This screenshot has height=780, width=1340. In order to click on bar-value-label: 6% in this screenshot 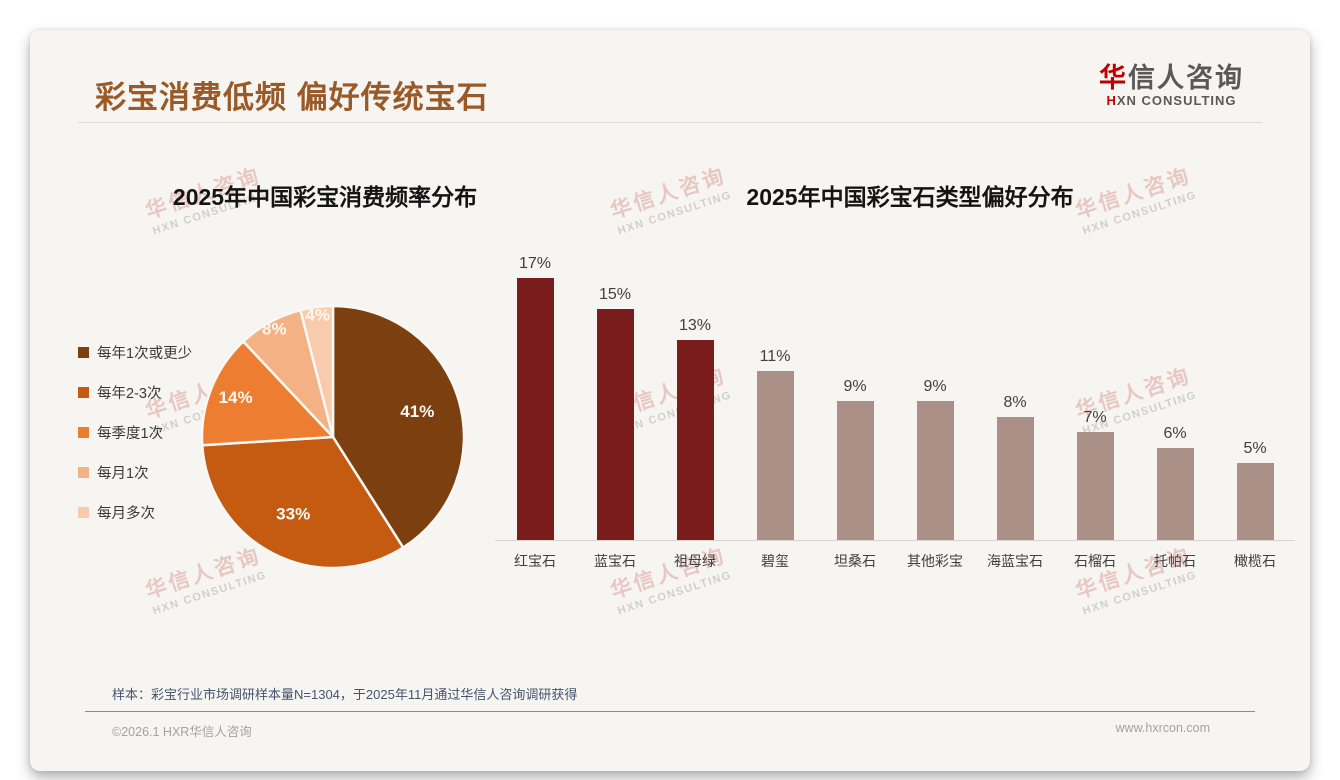, I will do `click(1175, 433)`.